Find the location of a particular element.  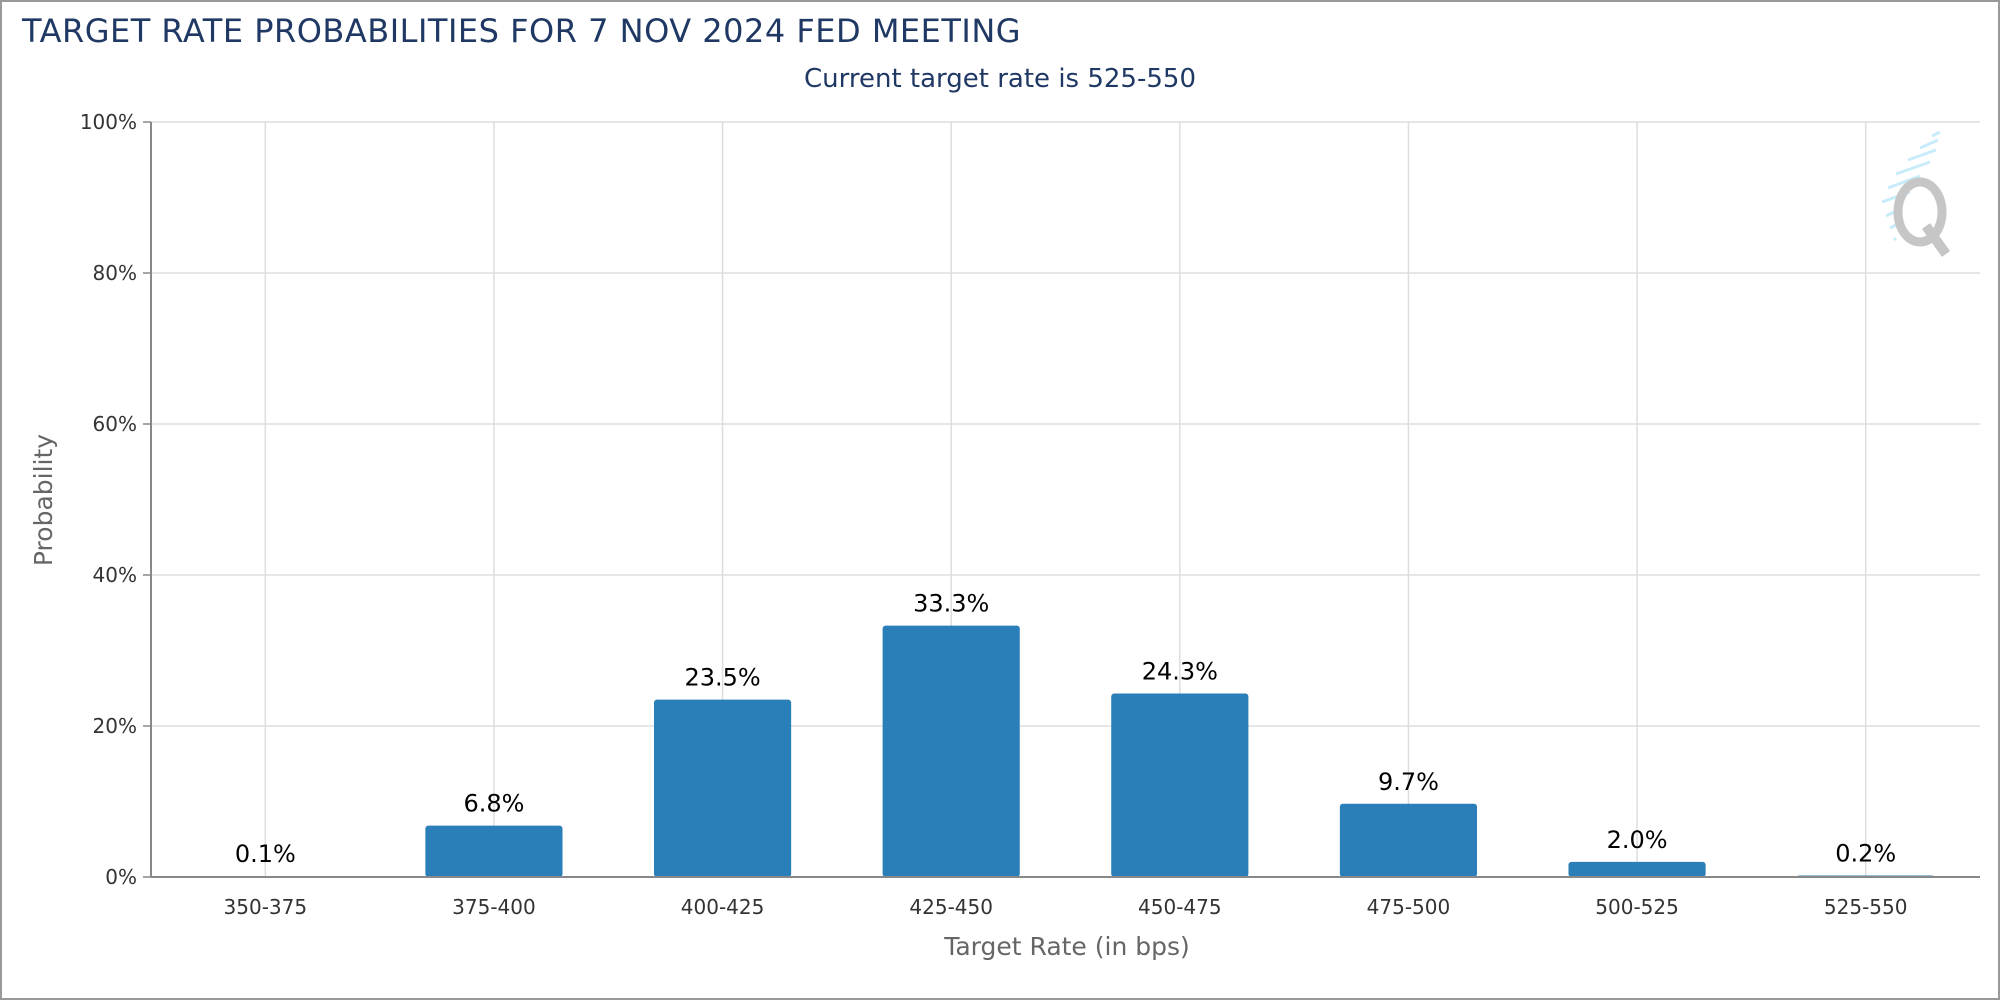

y-tick-label: 80% is located at coordinates (115, 273).